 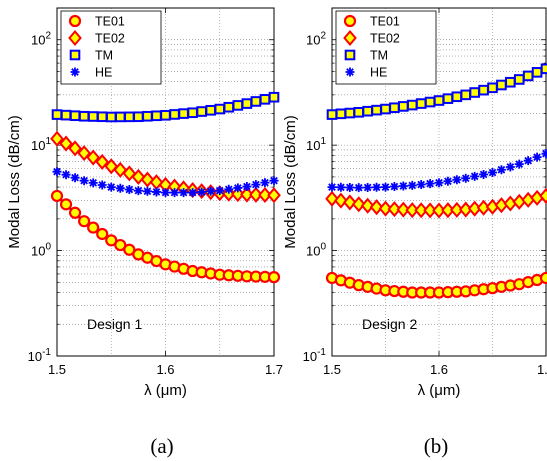 I want to click on design-annotation: Design 2, so click(x=389, y=324).